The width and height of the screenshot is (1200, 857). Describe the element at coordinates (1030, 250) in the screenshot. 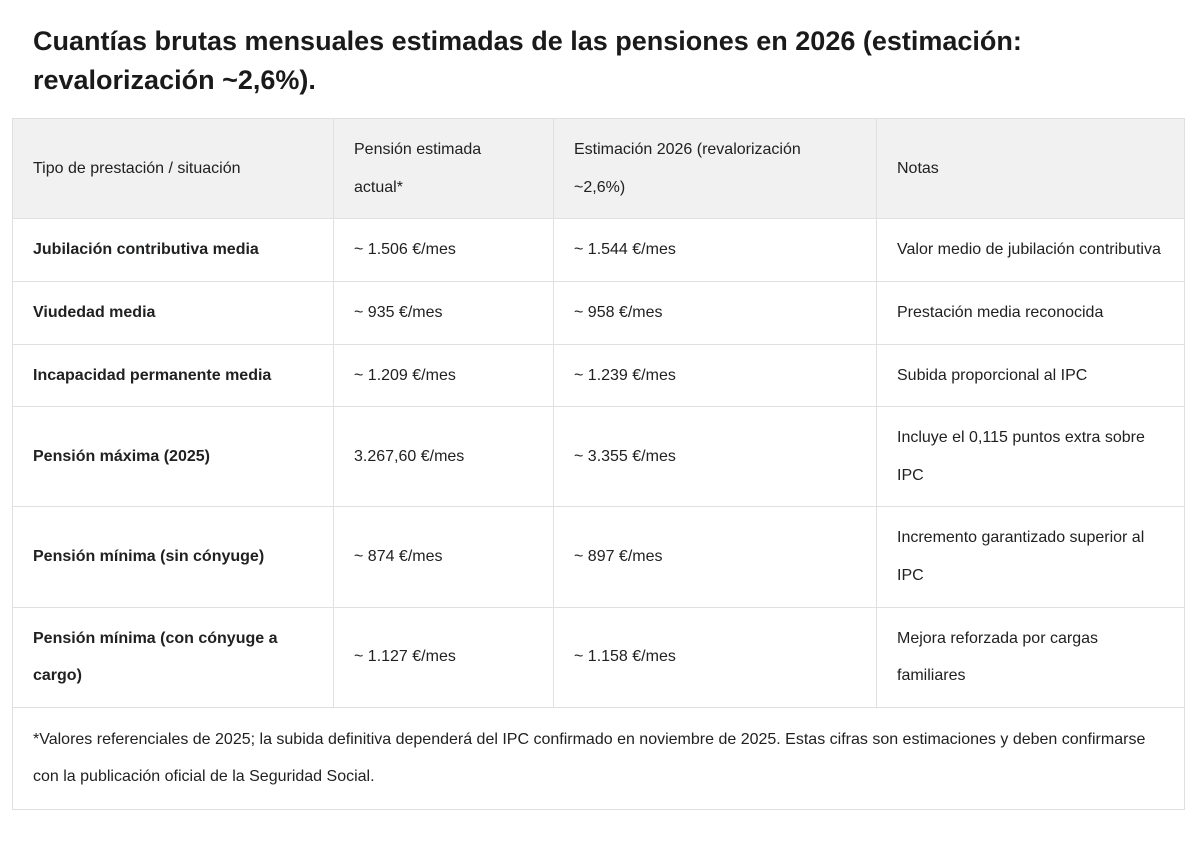

I see `cell-notas: Valor medio de jubilación contributiva` at that location.